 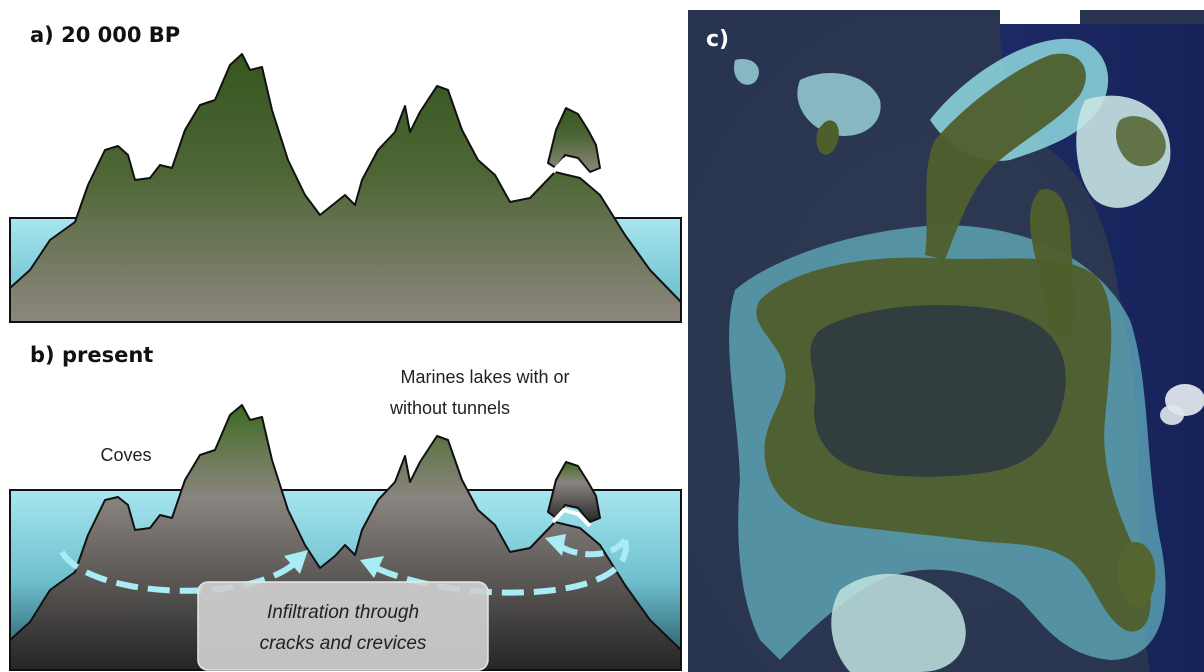 What do you see at coordinates (1140, 141) in the screenshot?
I see `island-northeast-tip` at bounding box center [1140, 141].